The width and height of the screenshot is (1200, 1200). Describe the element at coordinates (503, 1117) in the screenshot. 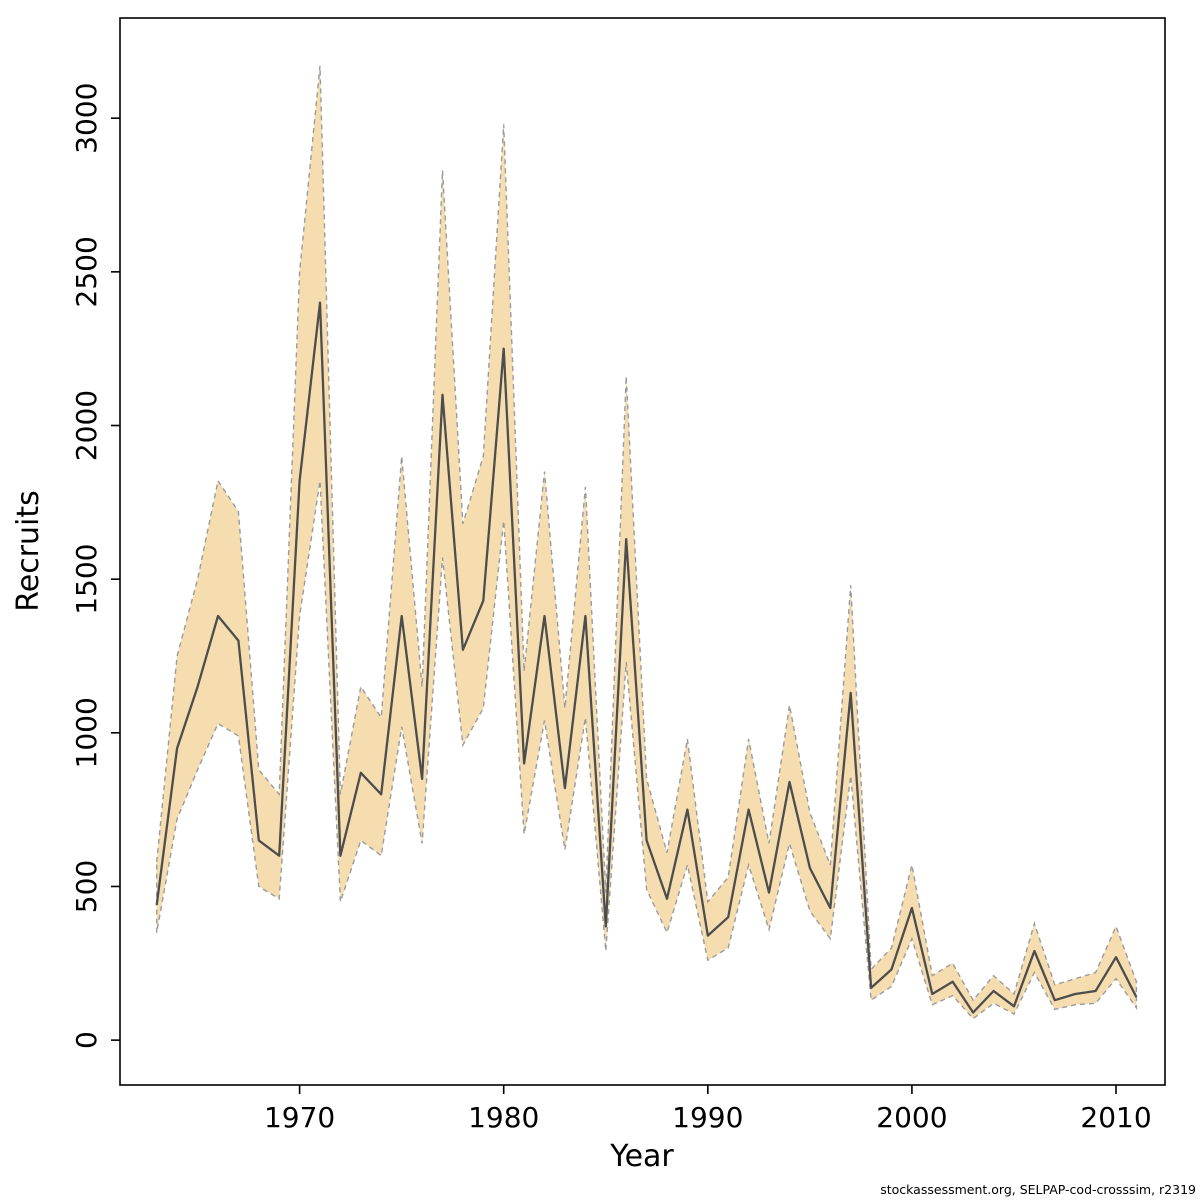

I see `x-tick-label: 1980` at that location.